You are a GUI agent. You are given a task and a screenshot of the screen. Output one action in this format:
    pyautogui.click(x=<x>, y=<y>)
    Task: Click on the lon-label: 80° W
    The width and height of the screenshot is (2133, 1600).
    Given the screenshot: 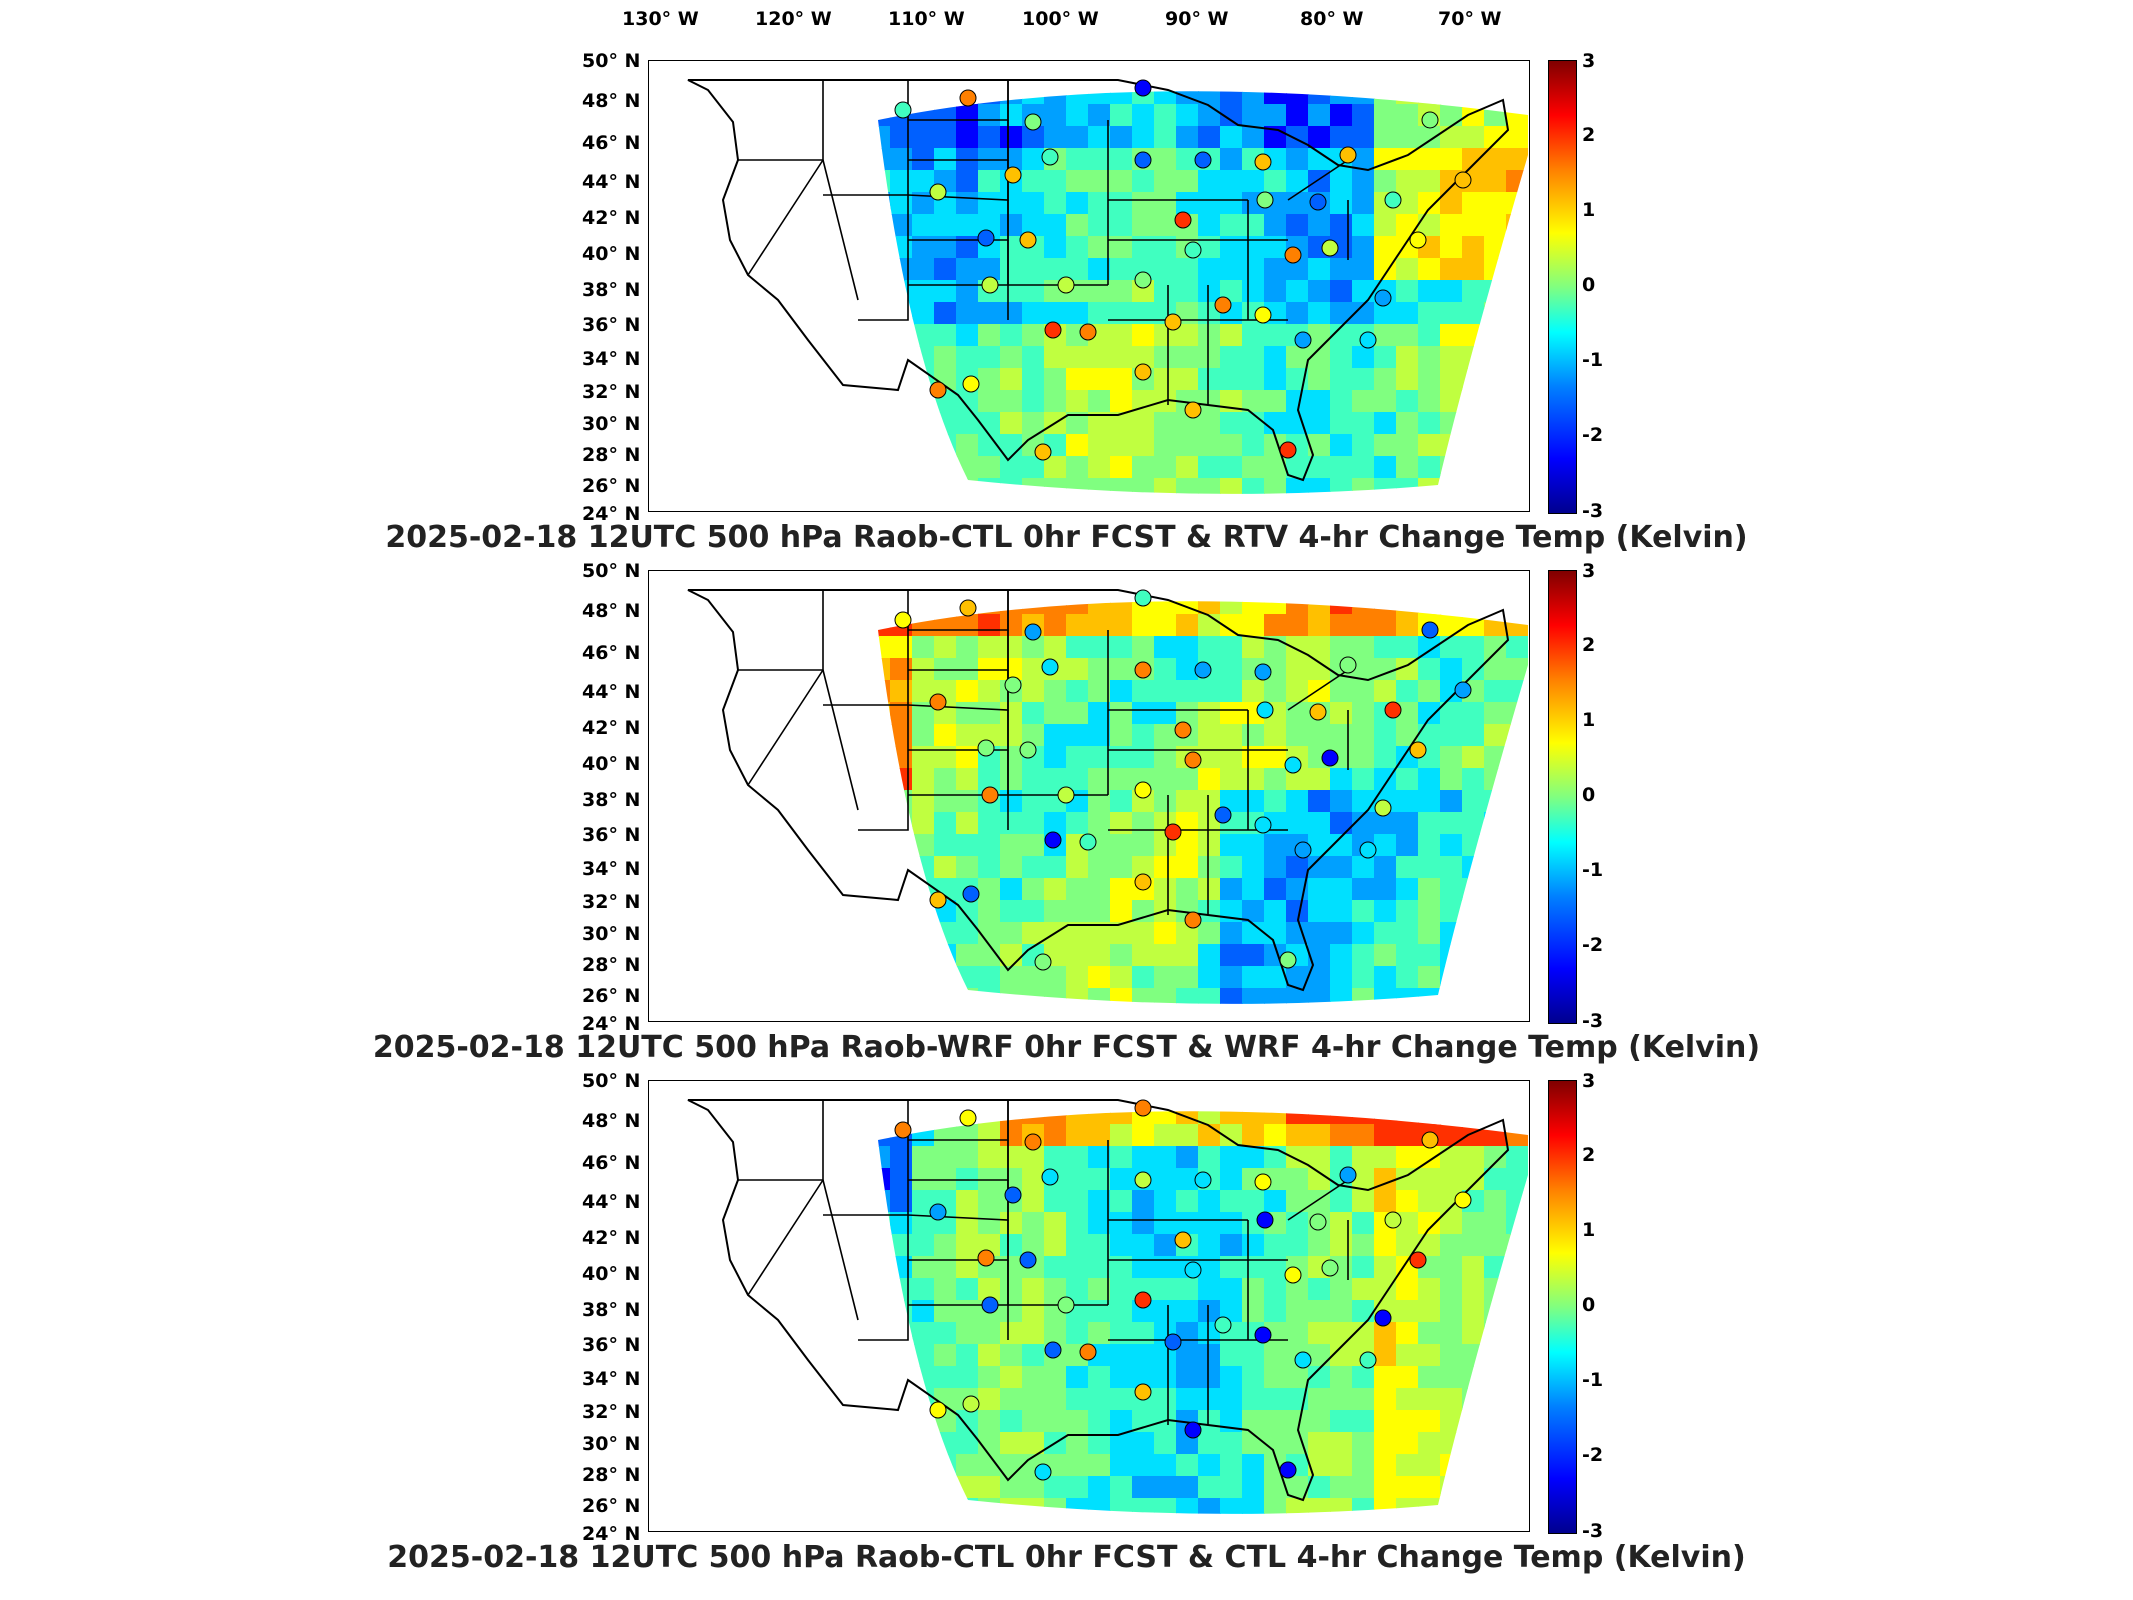 What is the action you would take?
    pyautogui.click(x=1332, y=19)
    